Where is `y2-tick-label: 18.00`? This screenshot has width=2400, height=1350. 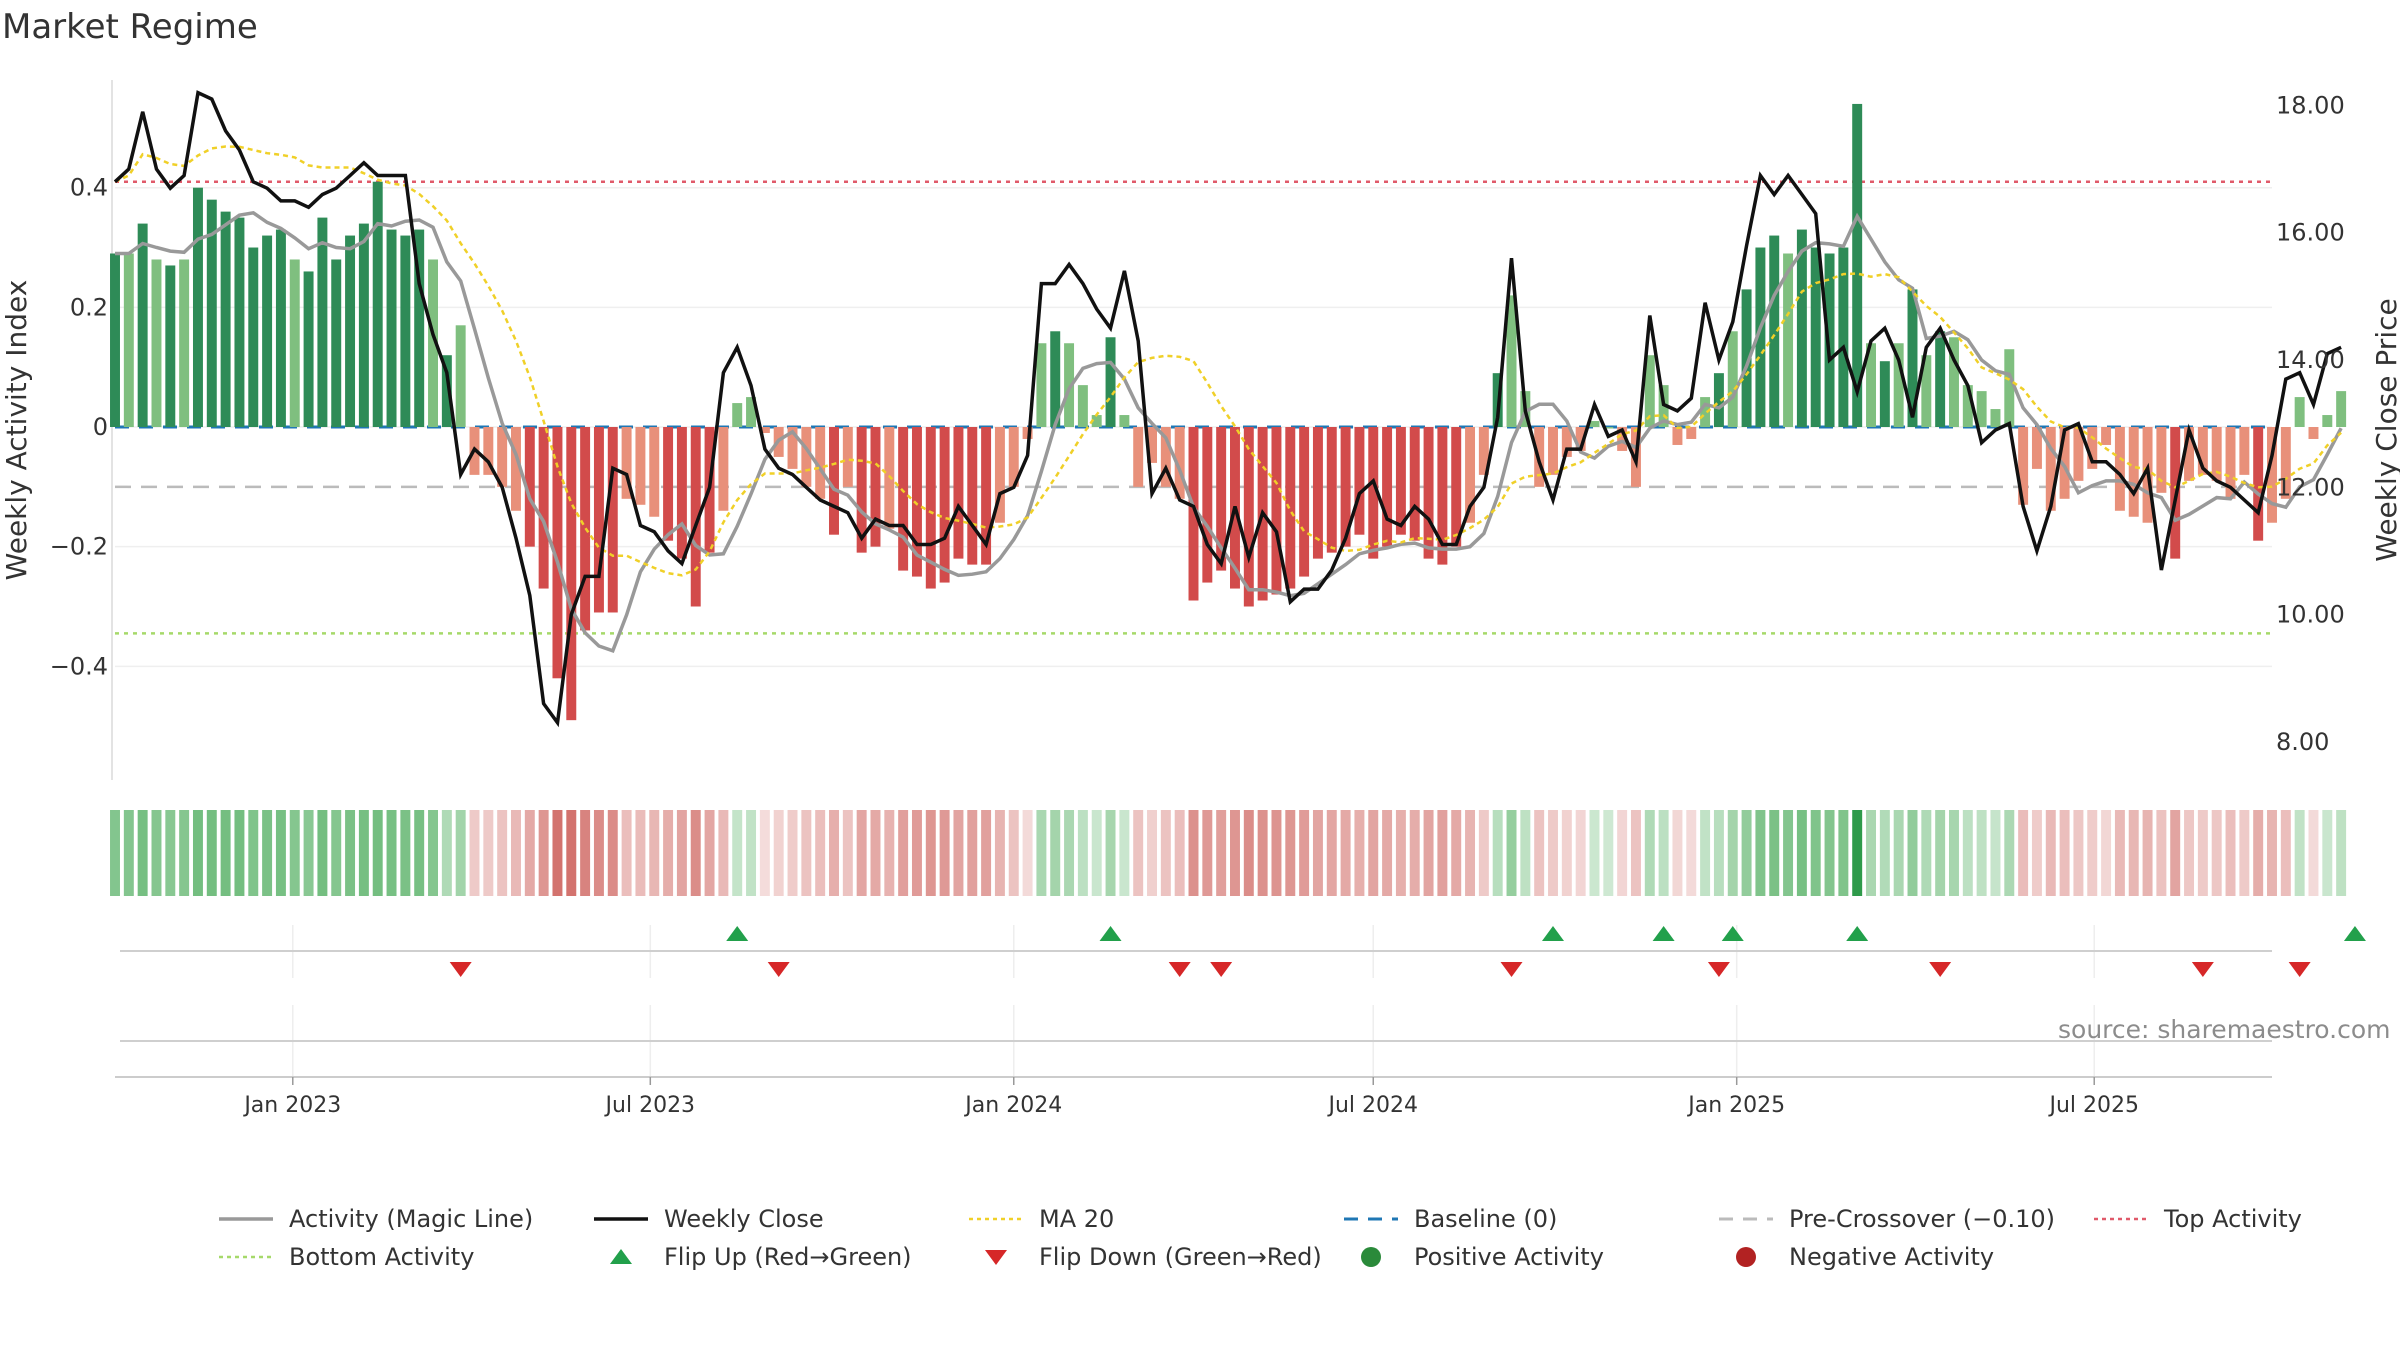
y2-tick-label: 18.00 is located at coordinates (2310, 105).